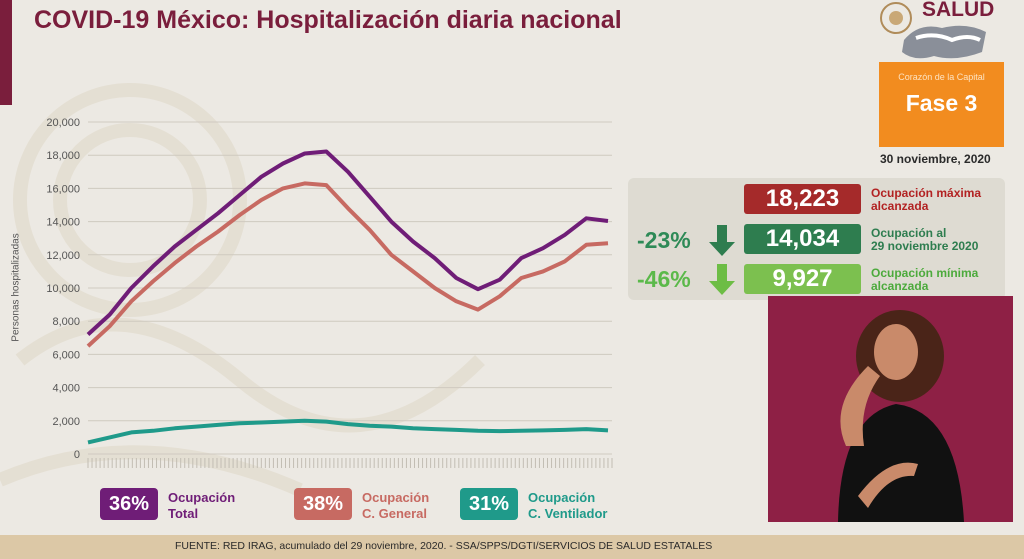 The height and width of the screenshot is (559, 1024). What do you see at coordinates (202, 505) in the screenshot?
I see `legend-label-1: Ocupación Total` at bounding box center [202, 505].